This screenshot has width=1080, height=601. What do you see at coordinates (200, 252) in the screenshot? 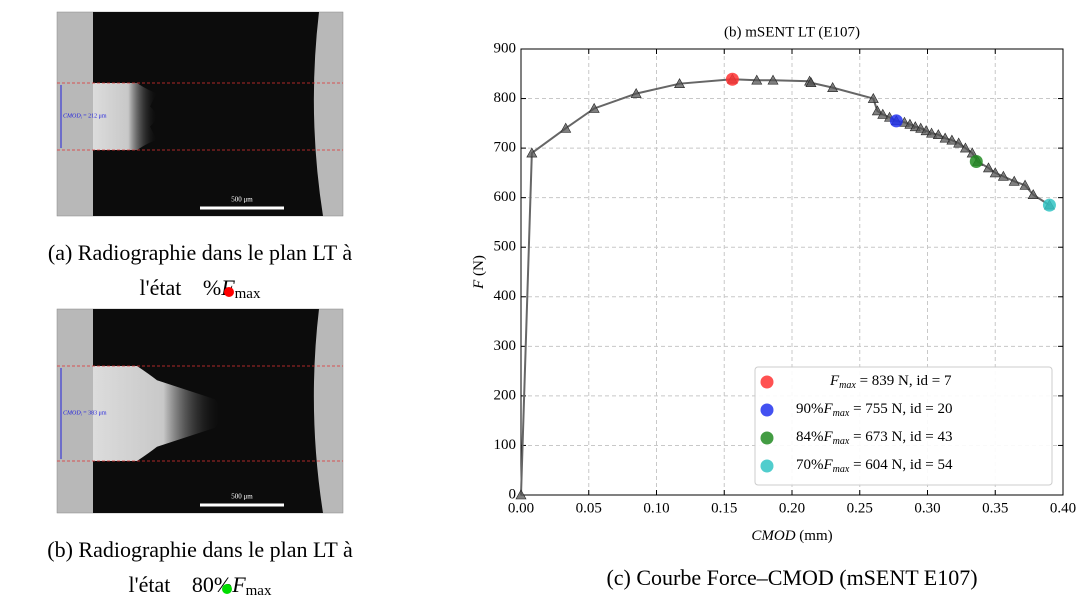
I see `caption: (a) Radiographie dans le plan LT à` at bounding box center [200, 252].